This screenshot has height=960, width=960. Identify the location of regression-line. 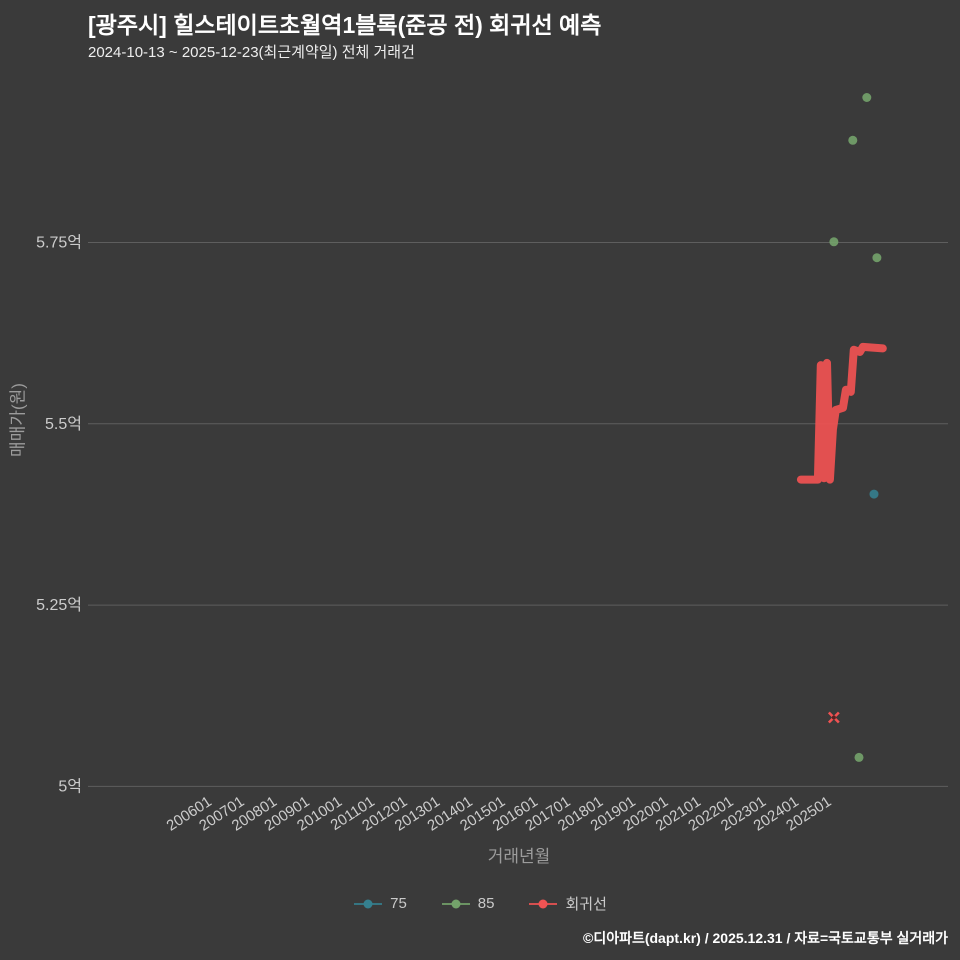
(841, 413).